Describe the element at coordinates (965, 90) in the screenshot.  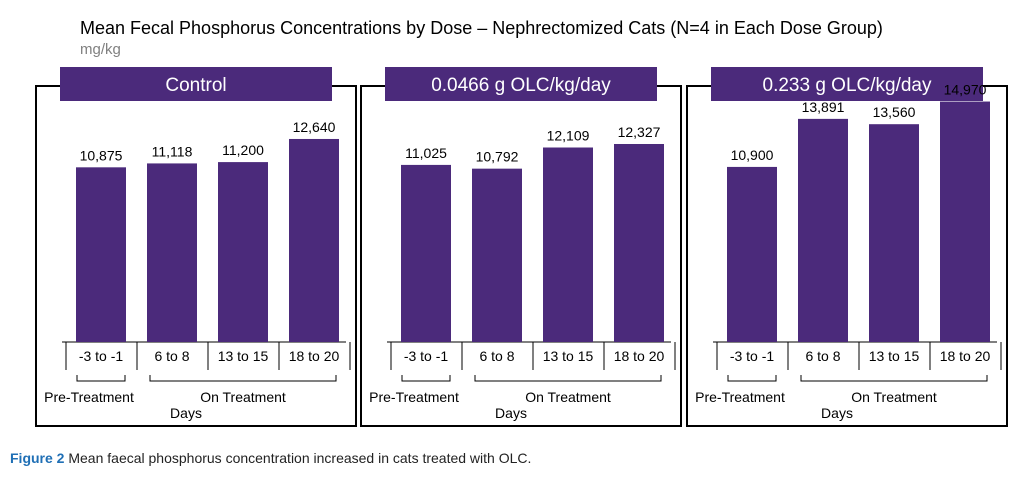
I see `data-label: 14,970` at that location.